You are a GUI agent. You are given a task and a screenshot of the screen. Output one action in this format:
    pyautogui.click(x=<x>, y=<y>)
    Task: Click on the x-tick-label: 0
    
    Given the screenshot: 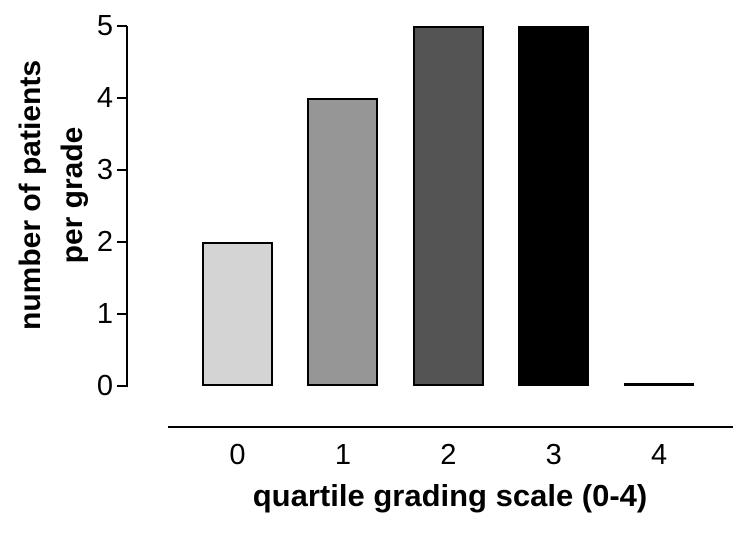 What is the action you would take?
    pyautogui.click(x=237, y=455)
    